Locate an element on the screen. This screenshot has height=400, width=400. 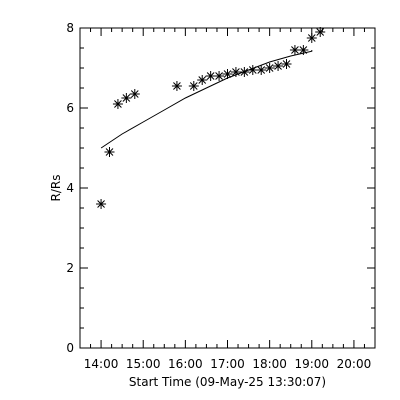
x-tick-label: 20:00 is located at coordinates (354, 364).